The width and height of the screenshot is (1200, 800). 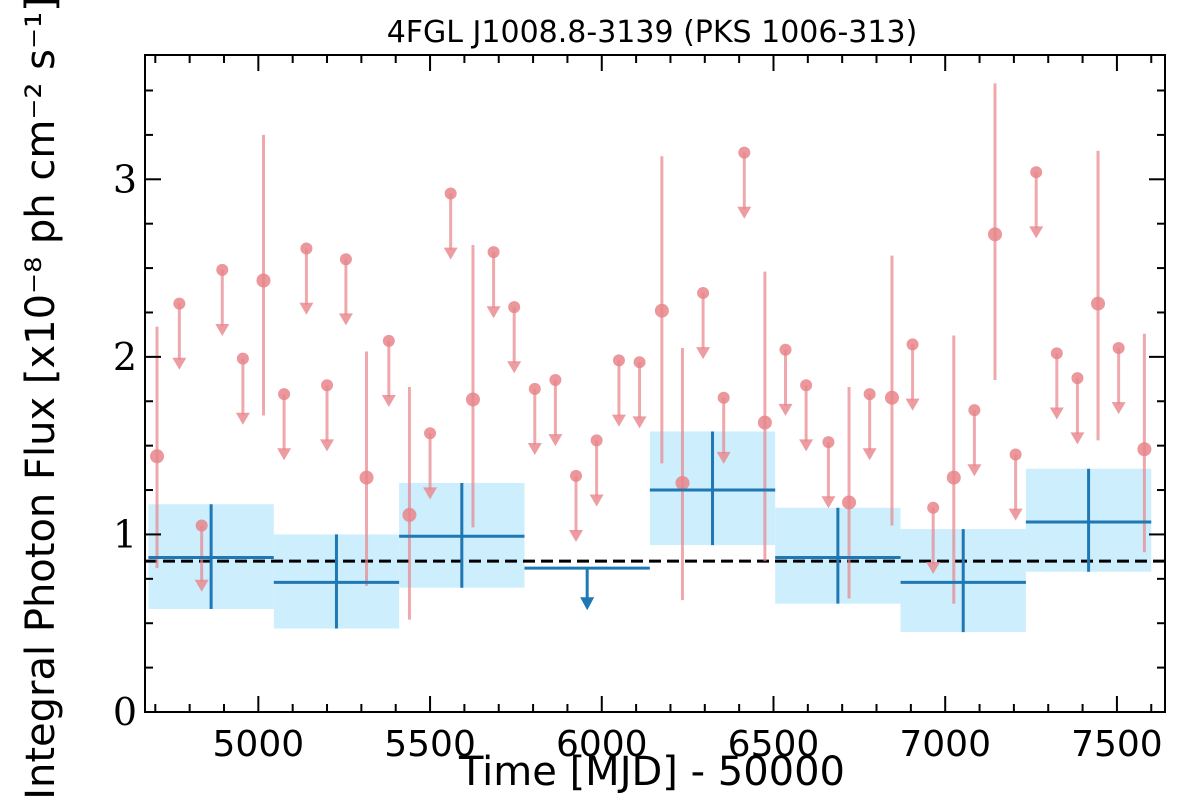 I want to click on y-tick-label: 1, so click(x=125, y=534).